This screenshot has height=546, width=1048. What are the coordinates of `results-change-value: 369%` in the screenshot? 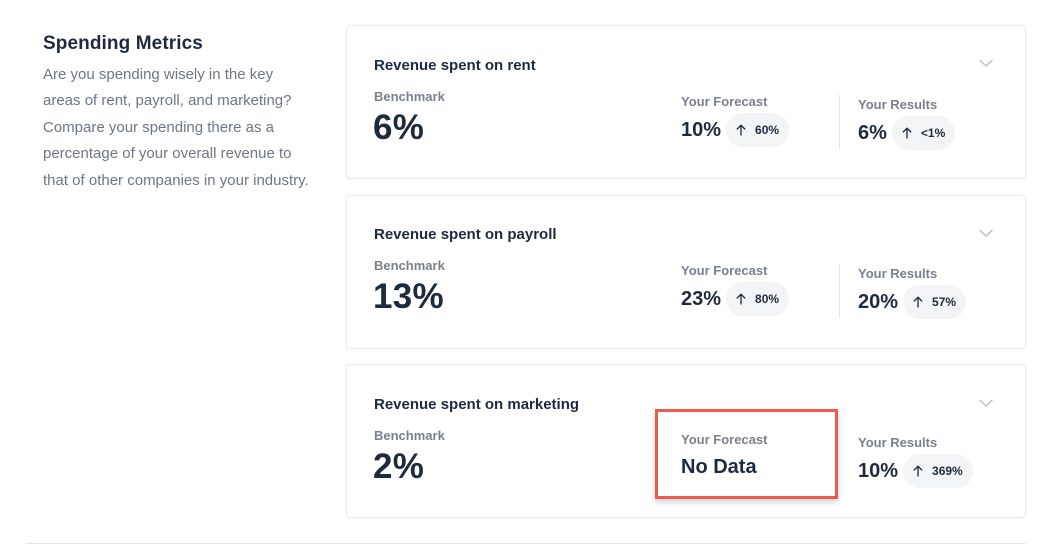 It's located at (947, 471).